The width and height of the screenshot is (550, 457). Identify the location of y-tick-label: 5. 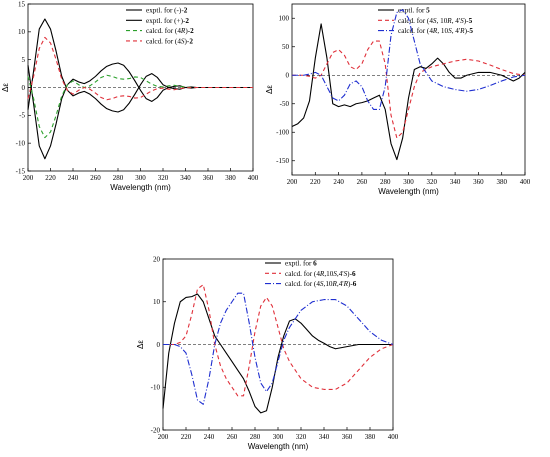
(24, 60).